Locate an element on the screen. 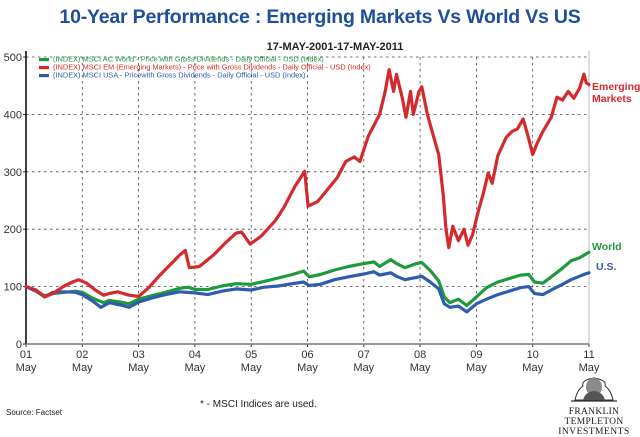 The height and width of the screenshot is (437, 640). x-tick-label-year: 08 is located at coordinates (420, 355).